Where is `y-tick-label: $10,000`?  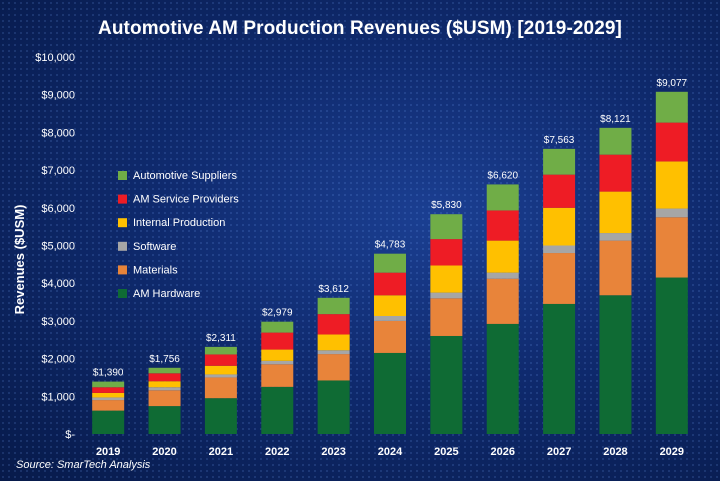
y-tick-label: $10,000 is located at coordinates (55, 58).